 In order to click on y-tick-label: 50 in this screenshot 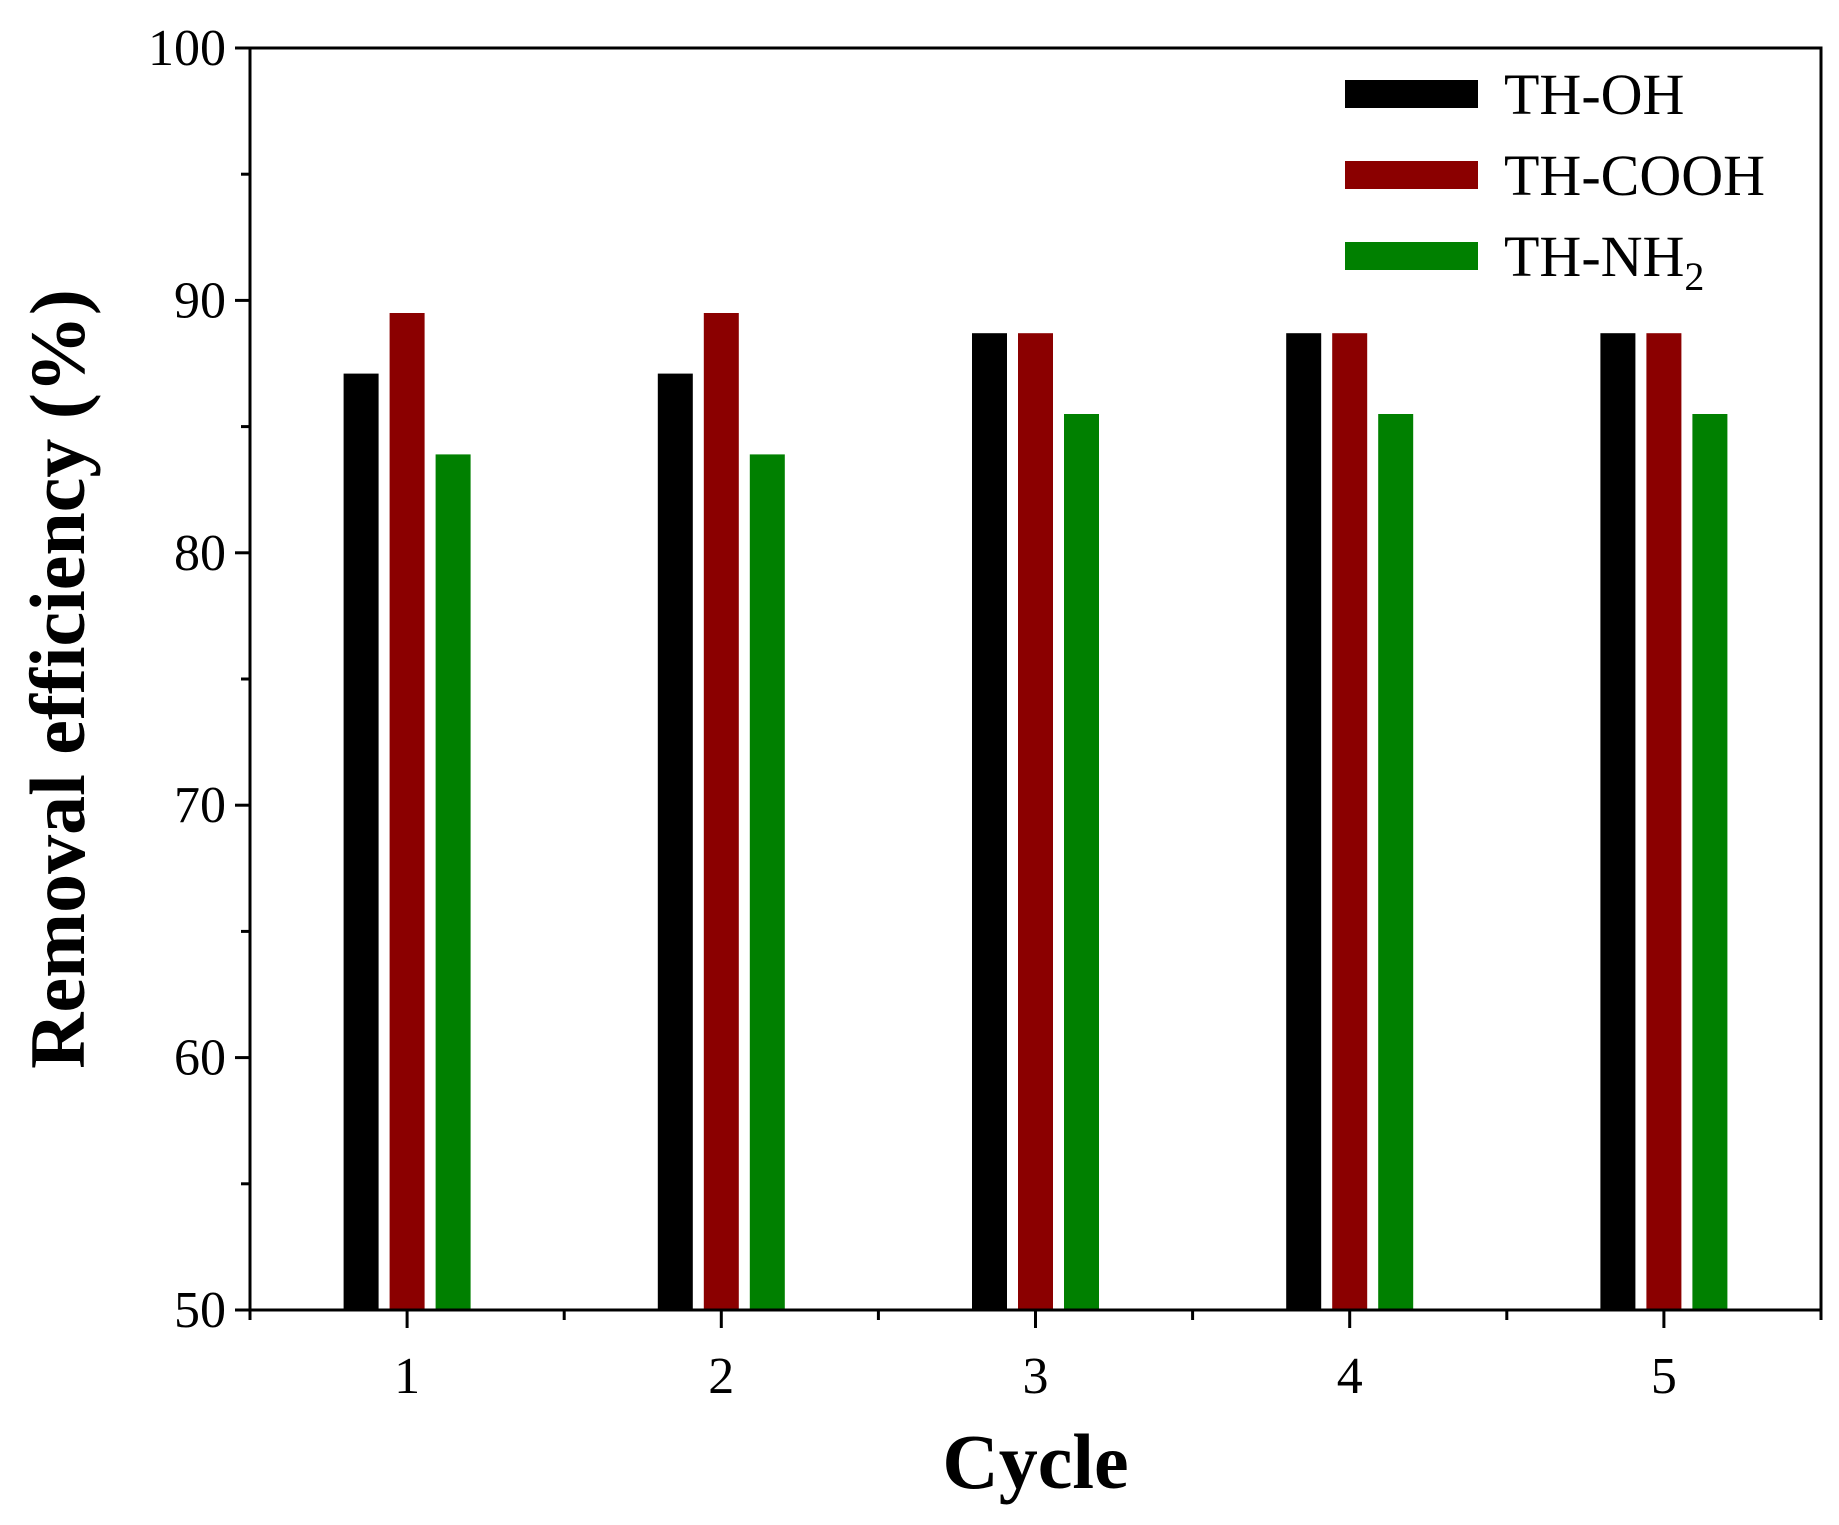, I will do `click(200, 1310)`.